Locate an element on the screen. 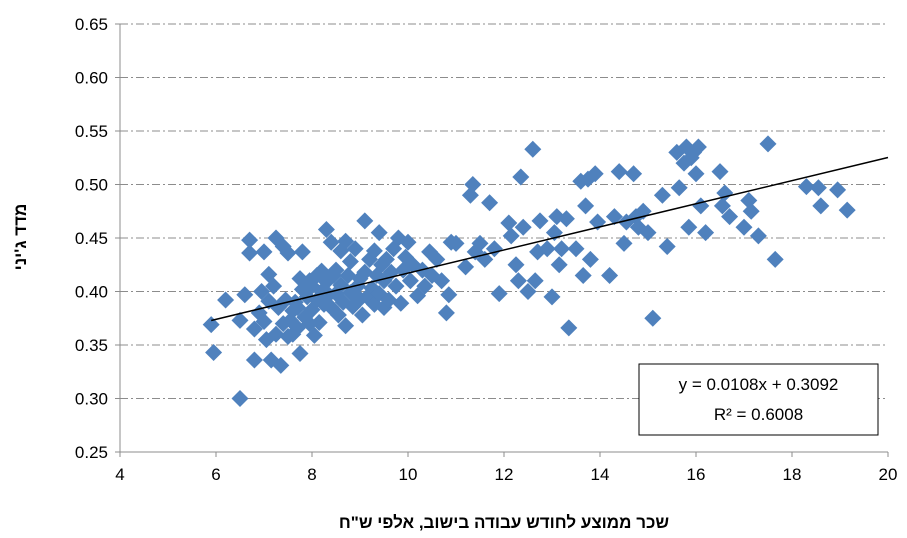 This screenshot has height=538, width=907. equation-box-border is located at coordinates (758, 399).